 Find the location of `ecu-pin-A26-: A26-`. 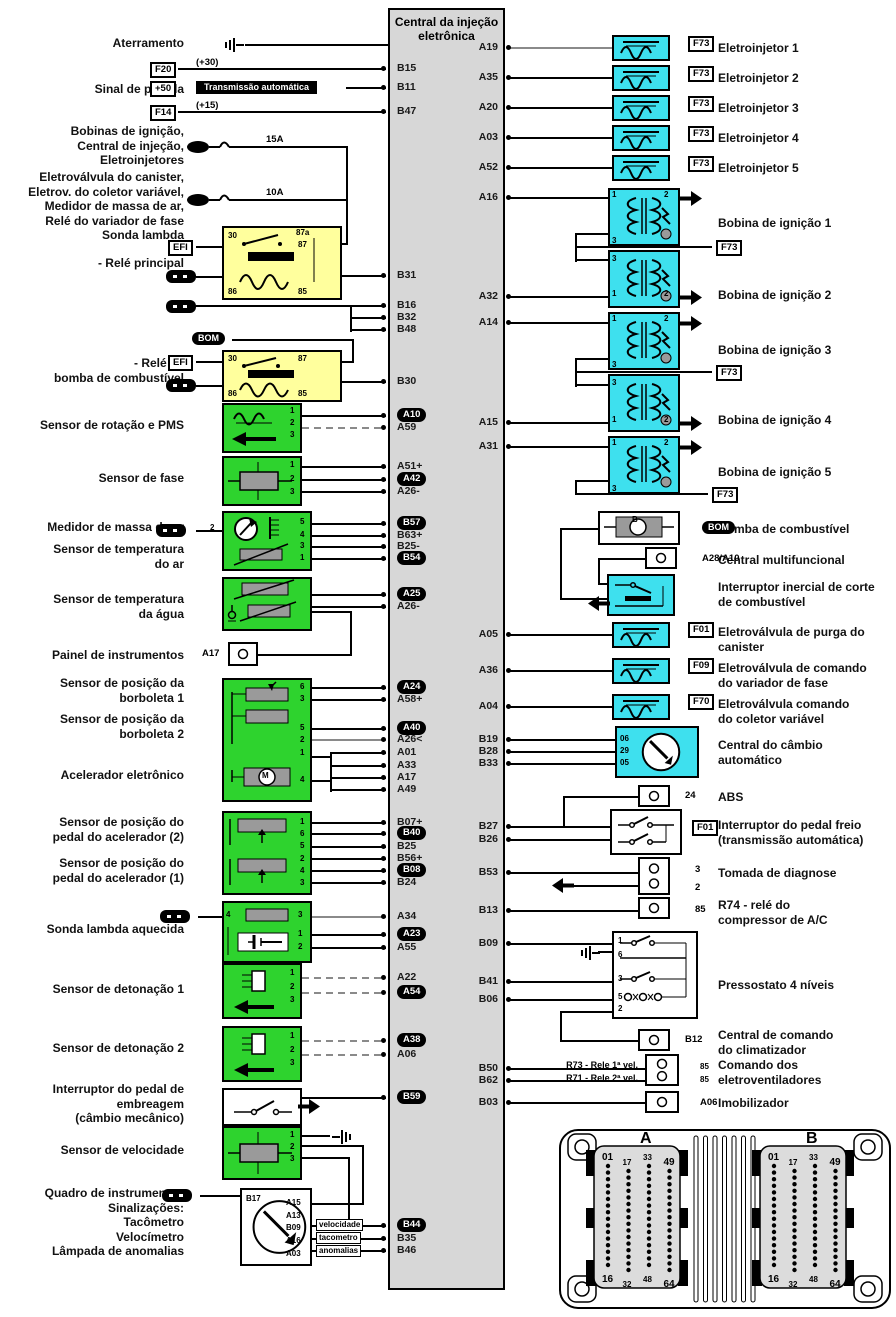

ecu-pin-A26-: A26- is located at coordinates (408, 606).